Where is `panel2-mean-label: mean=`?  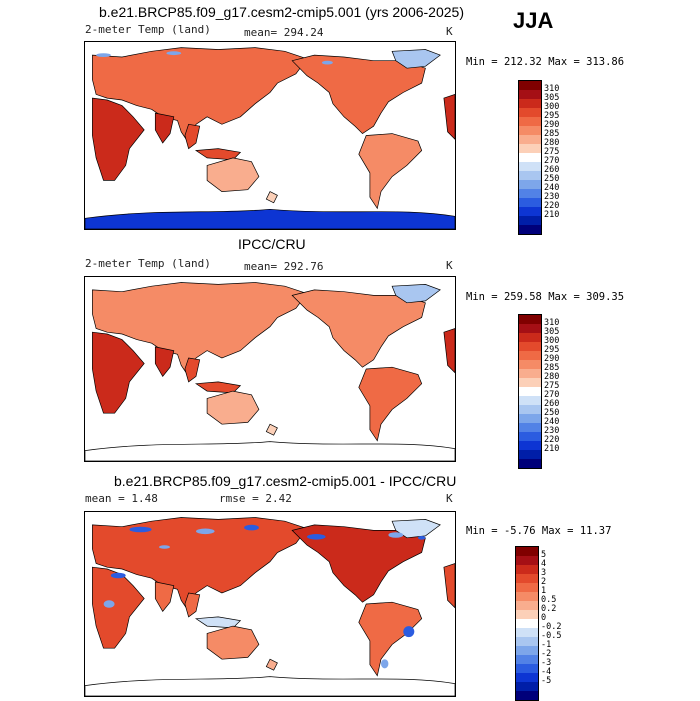
panel2-mean-label: mean= is located at coordinates (261, 266).